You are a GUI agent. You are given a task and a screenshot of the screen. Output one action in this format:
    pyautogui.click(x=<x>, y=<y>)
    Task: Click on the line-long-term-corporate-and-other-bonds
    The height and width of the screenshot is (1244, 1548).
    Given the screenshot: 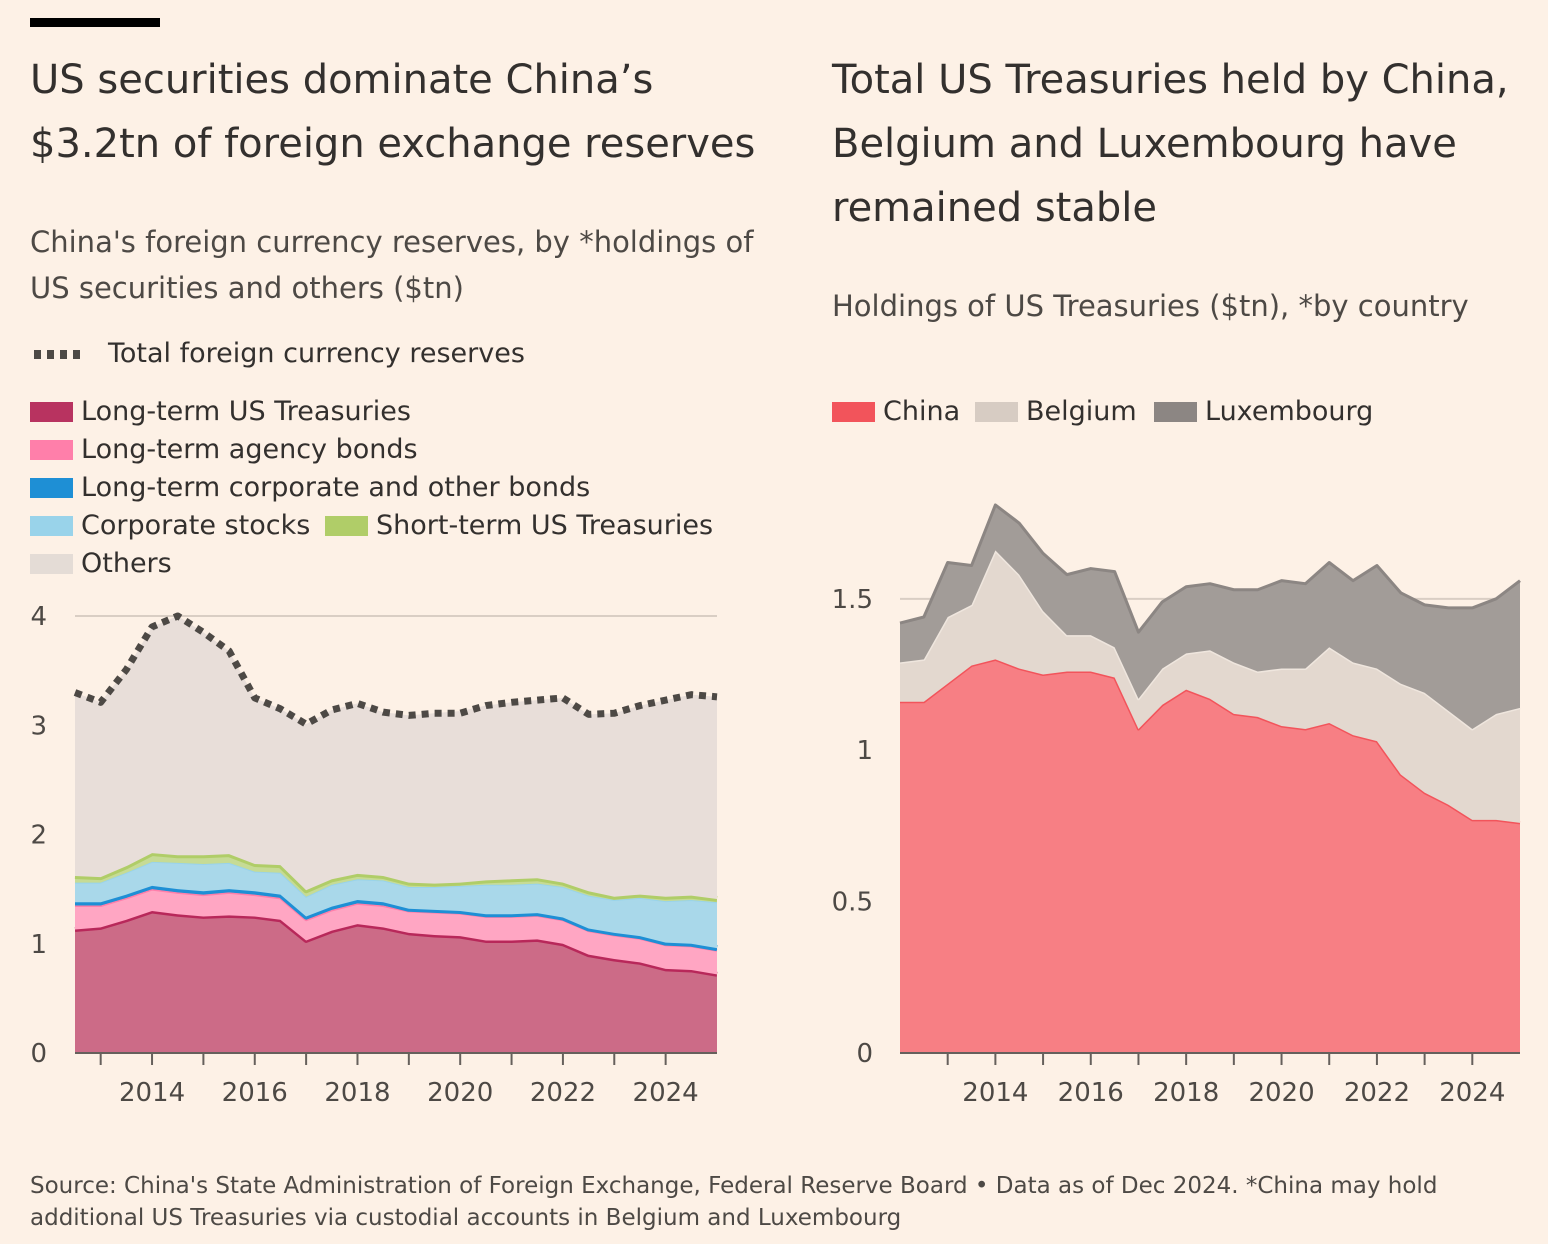 What is the action you would take?
    pyautogui.click(x=396, y=917)
    